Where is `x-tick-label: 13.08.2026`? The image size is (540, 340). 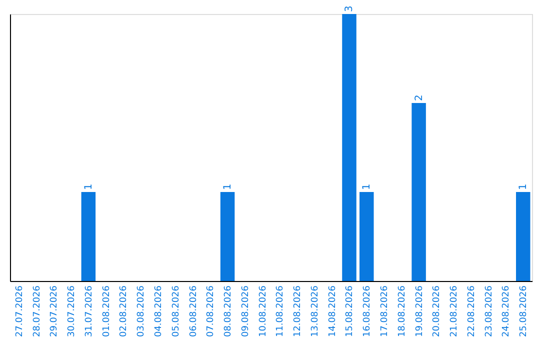 x-tick-label: 13.08.2026 is located at coordinates (315, 311).